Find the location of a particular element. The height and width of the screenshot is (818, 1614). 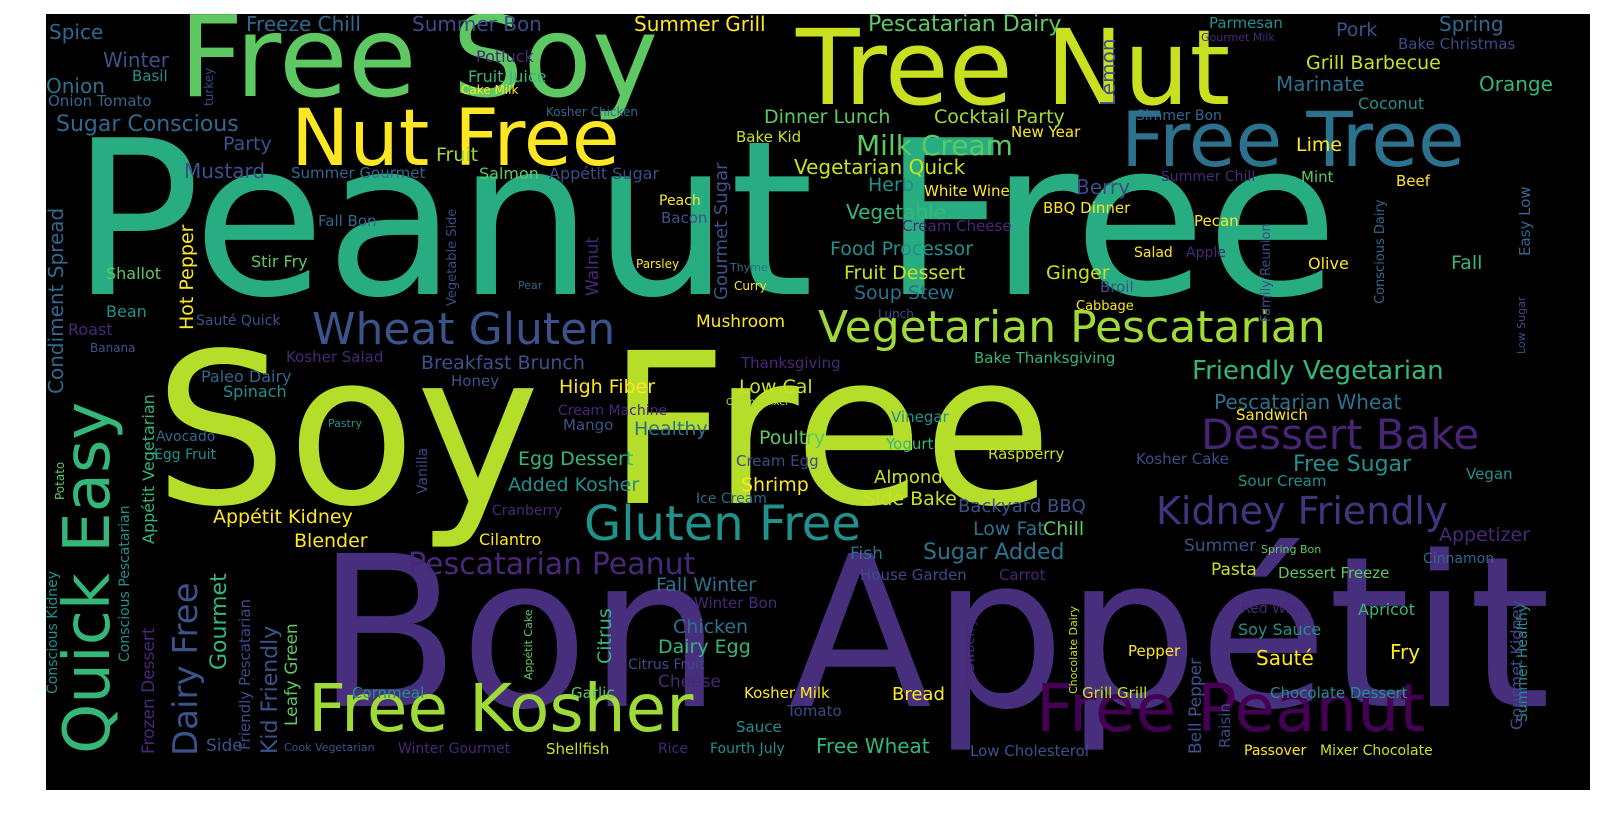

cloud-word: Dairy Egg is located at coordinates (704, 647).